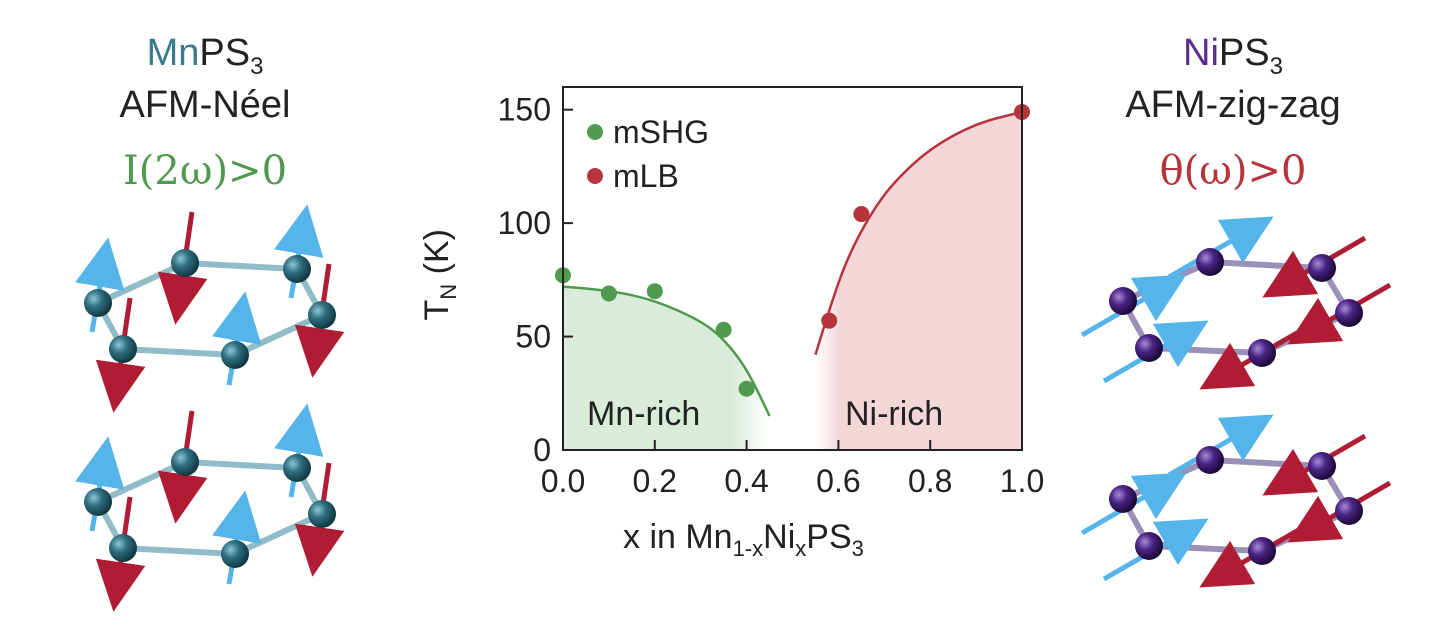  Describe the element at coordinates (666, 351) in the screenshot. I see `fit-curve-mshg` at that location.